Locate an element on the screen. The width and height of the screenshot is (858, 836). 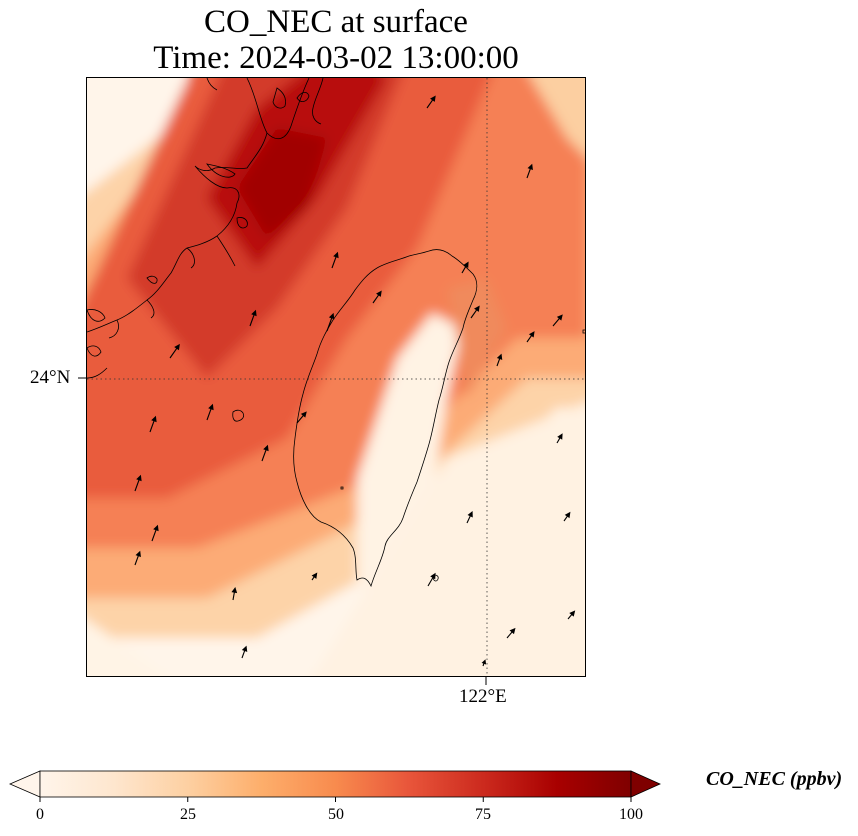
colorbar-tick-label: 100 is located at coordinates (631, 814).